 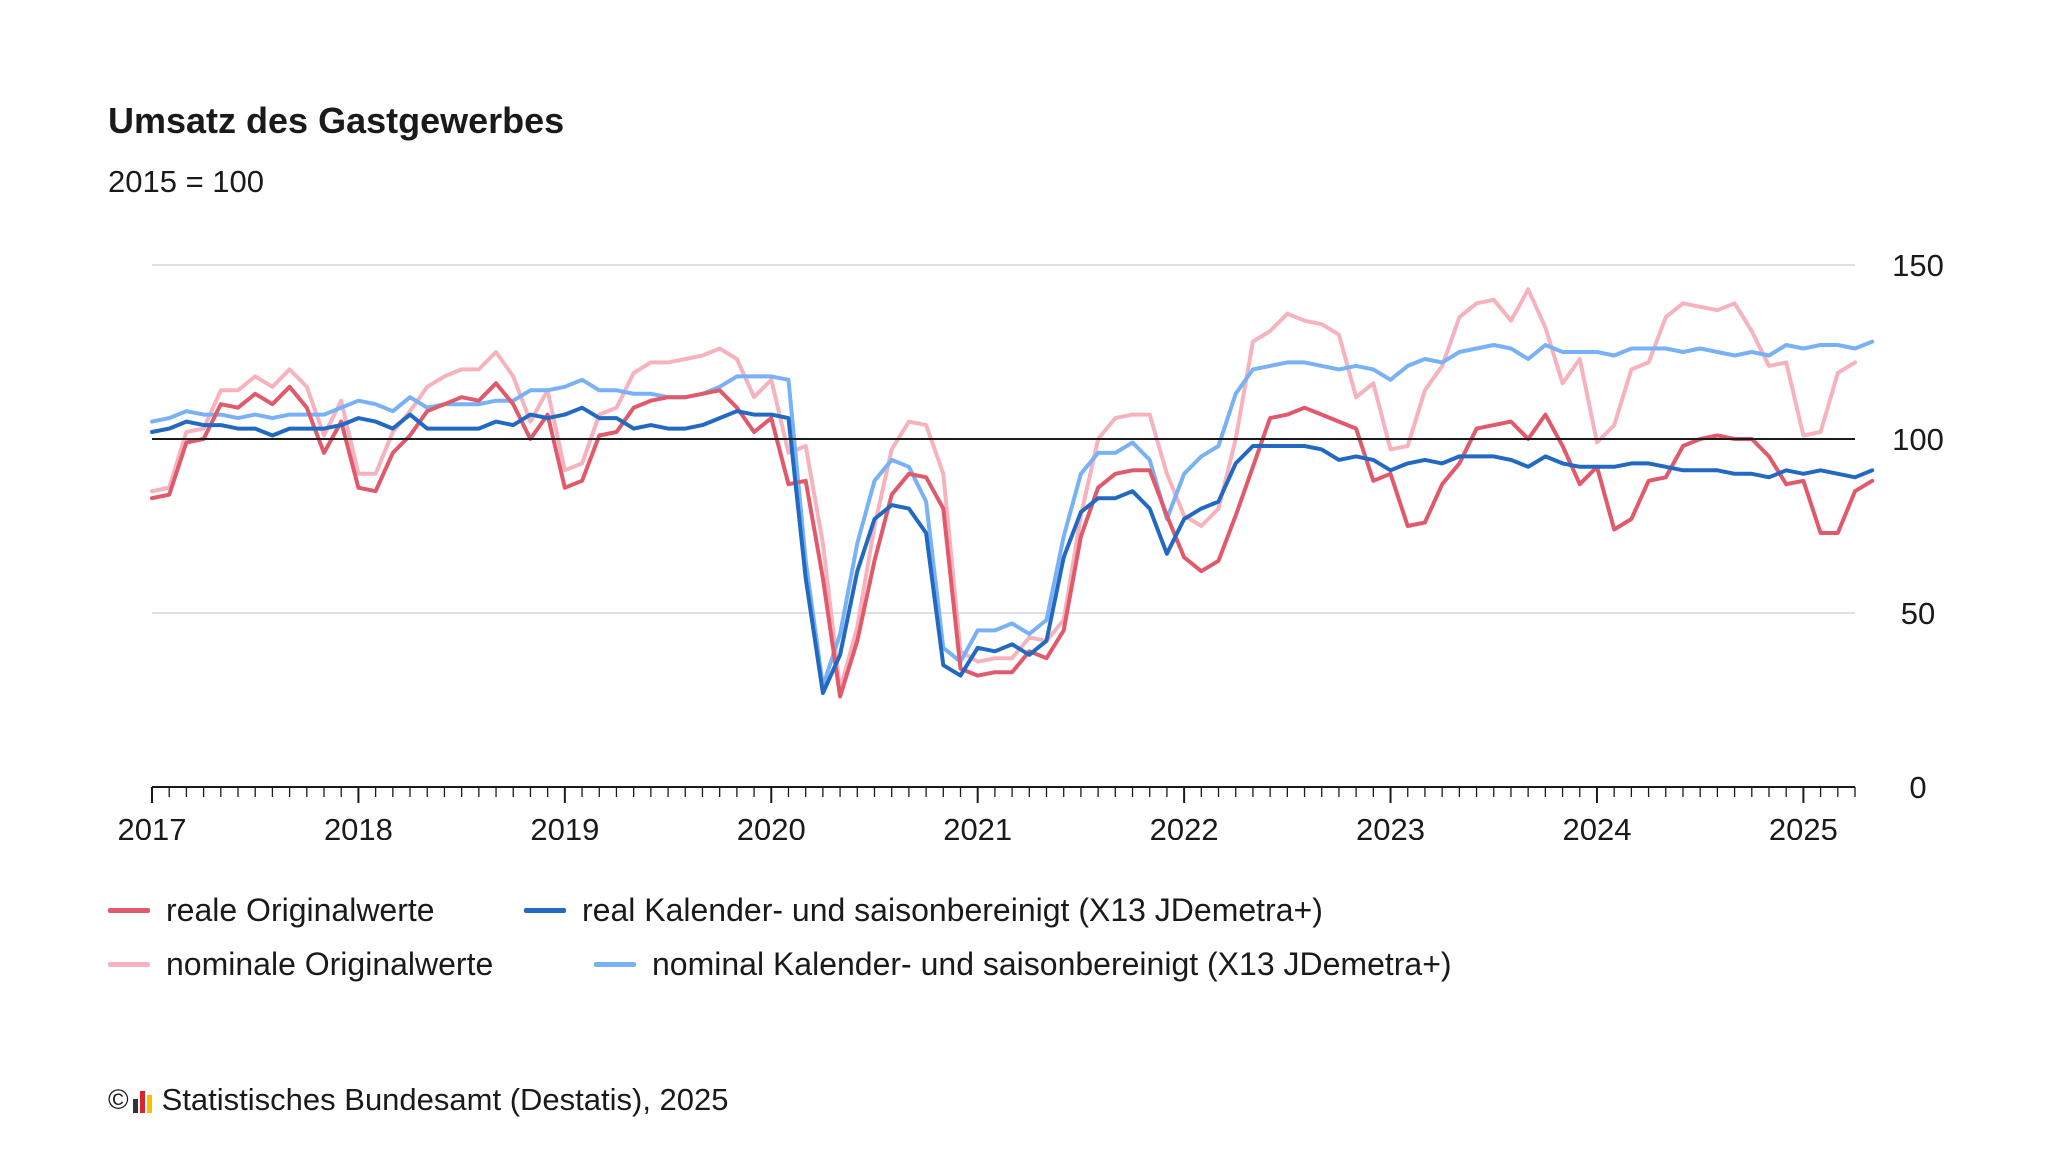 I want to click on destatis-logo-icon, so click(x=142, y=1100).